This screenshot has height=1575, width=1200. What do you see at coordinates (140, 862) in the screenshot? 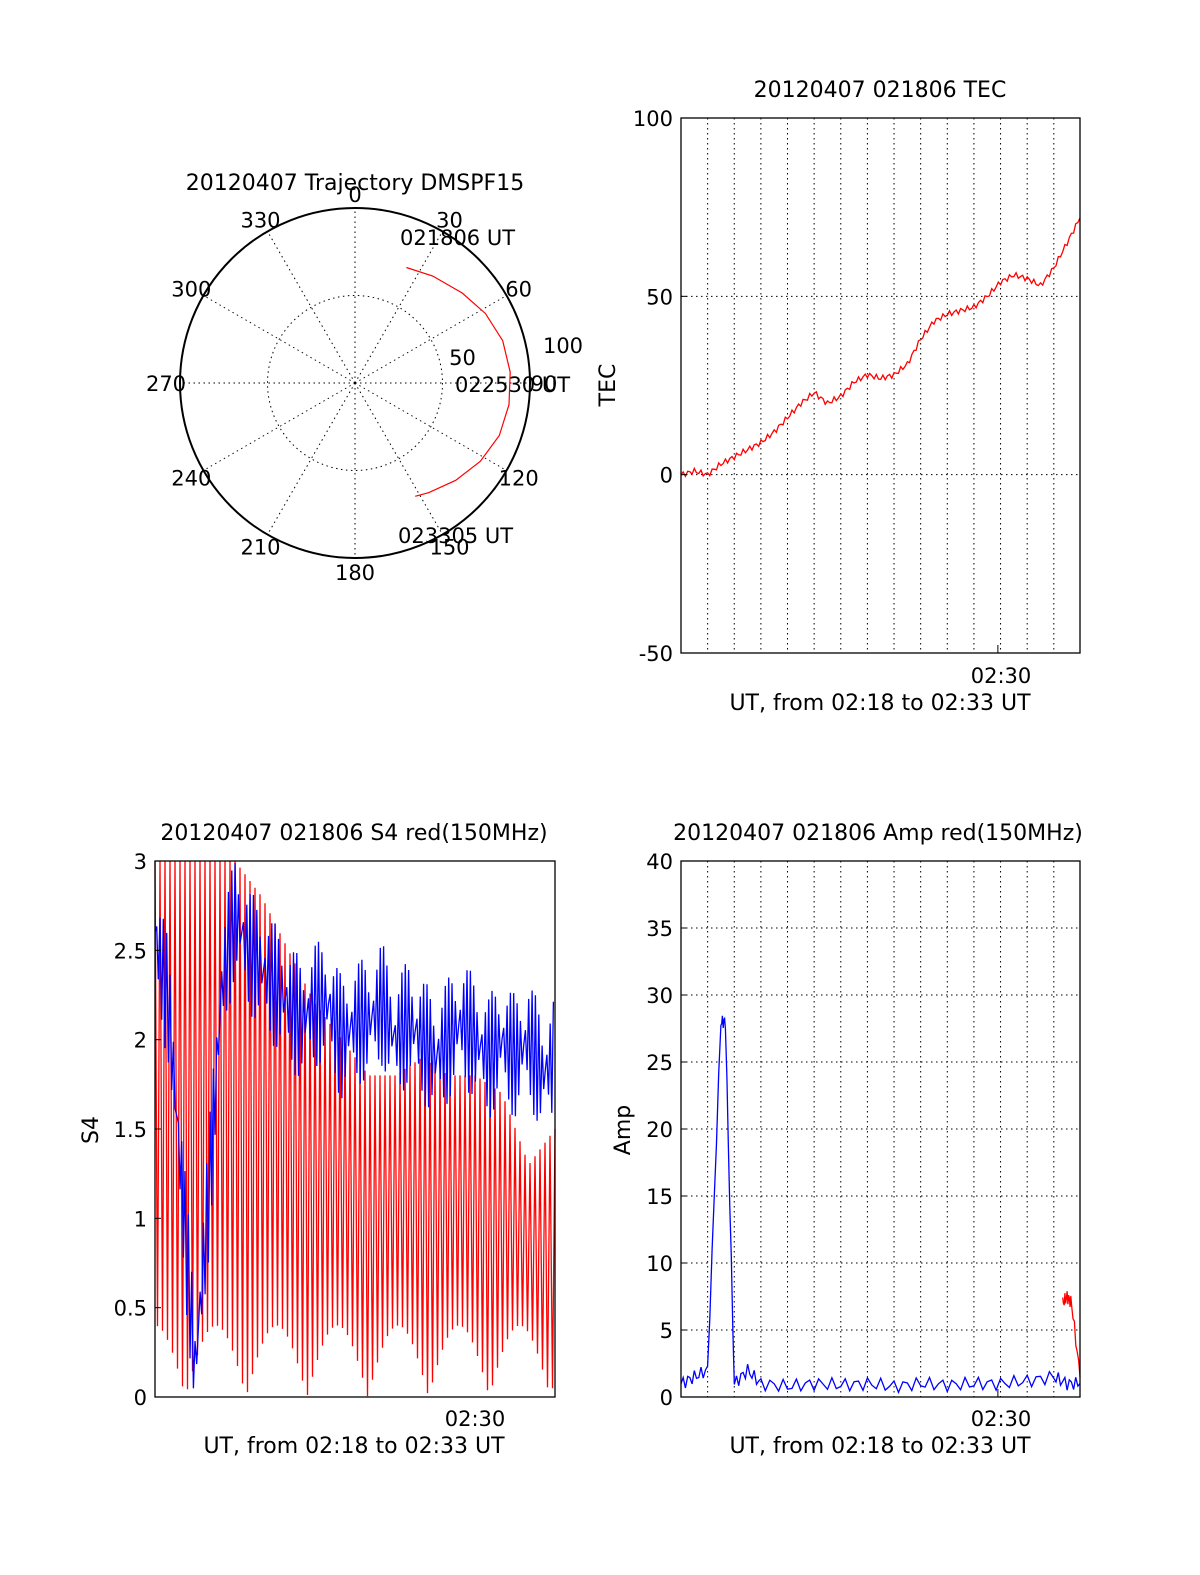
I see `y-tick-label: 3` at bounding box center [140, 862].